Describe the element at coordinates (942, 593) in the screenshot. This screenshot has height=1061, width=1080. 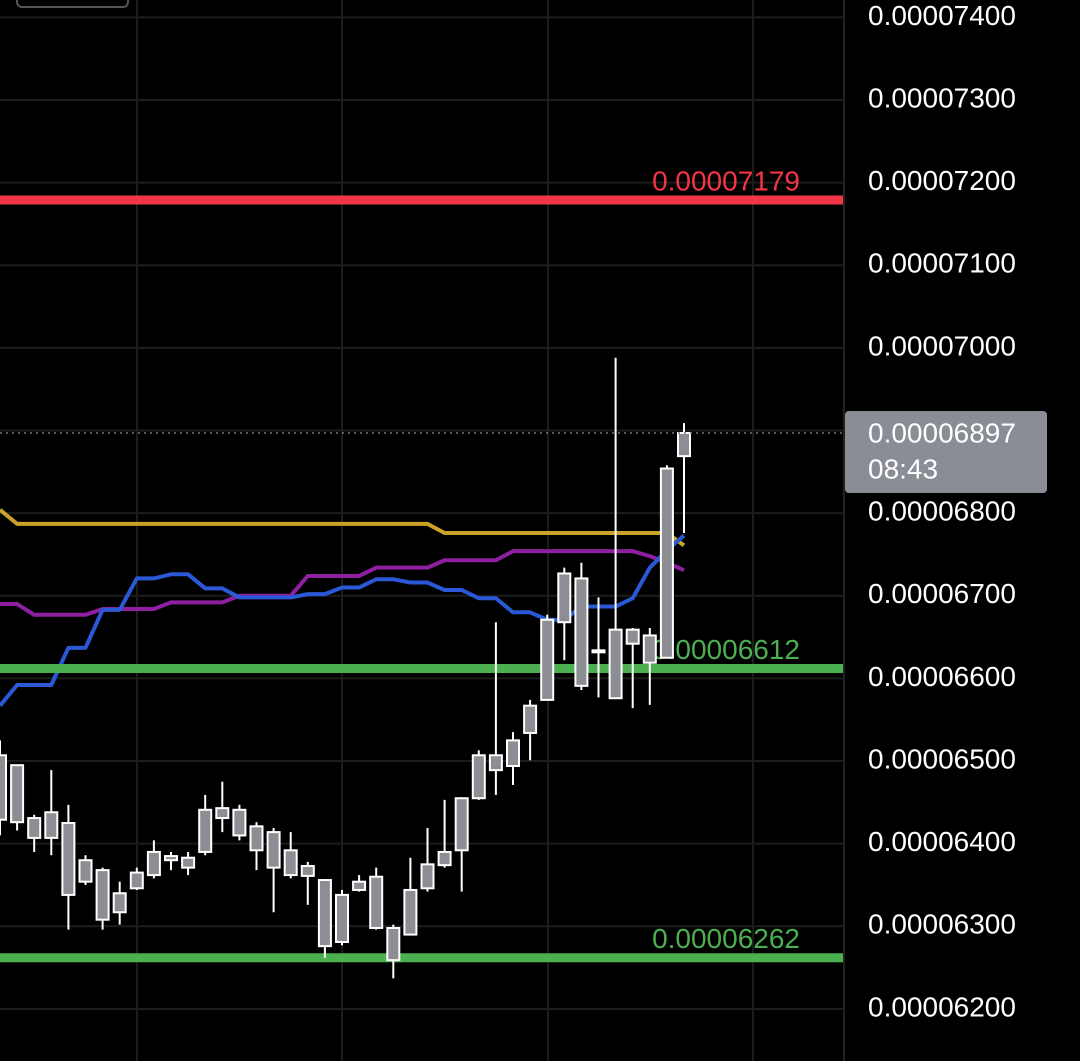
I see `y-tick-label: 0.00006700` at that location.